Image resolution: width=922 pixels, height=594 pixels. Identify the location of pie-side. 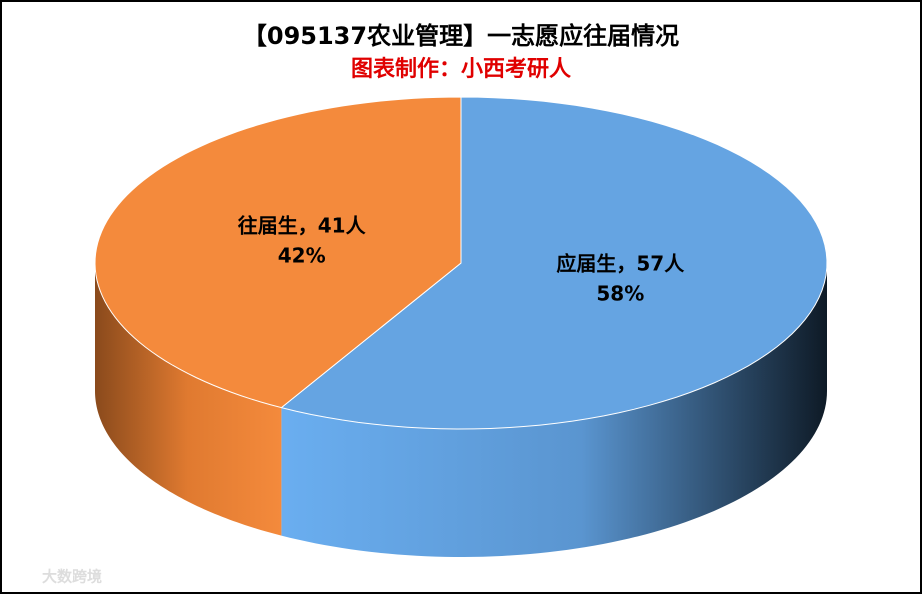
(188, 399).